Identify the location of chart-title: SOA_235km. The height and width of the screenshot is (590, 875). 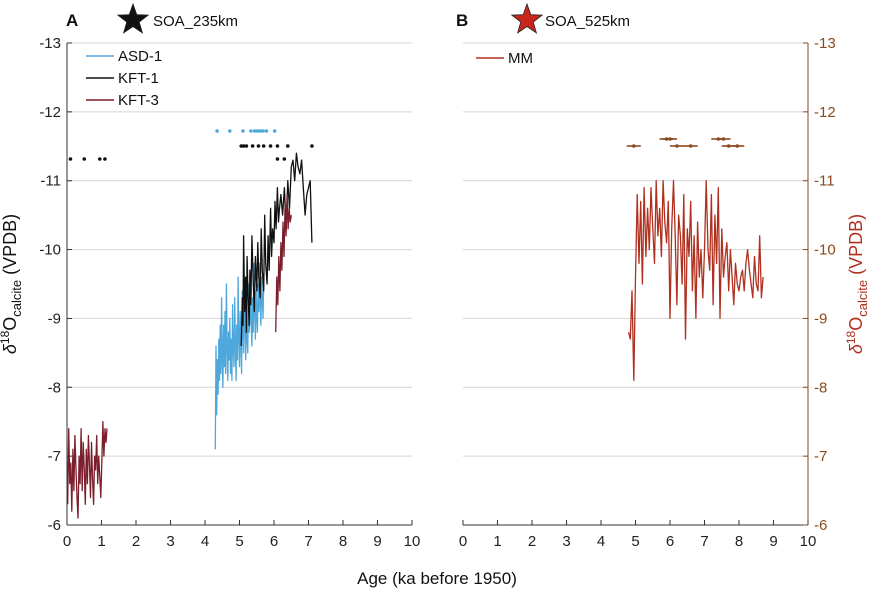
(195, 21).